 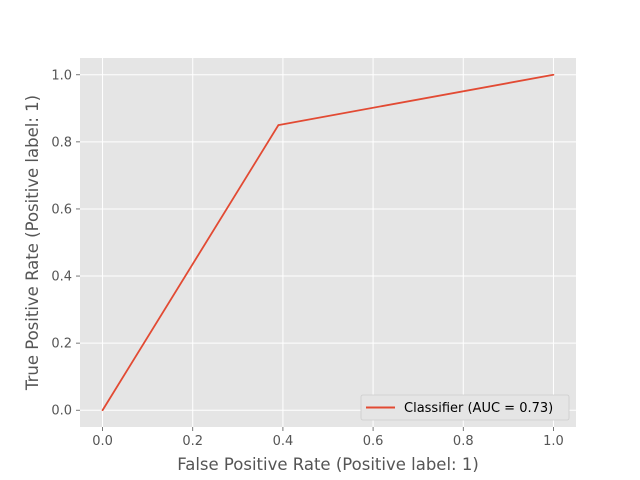 I want to click on legend: Classifier (AUC = 0.73), so click(x=465, y=407).